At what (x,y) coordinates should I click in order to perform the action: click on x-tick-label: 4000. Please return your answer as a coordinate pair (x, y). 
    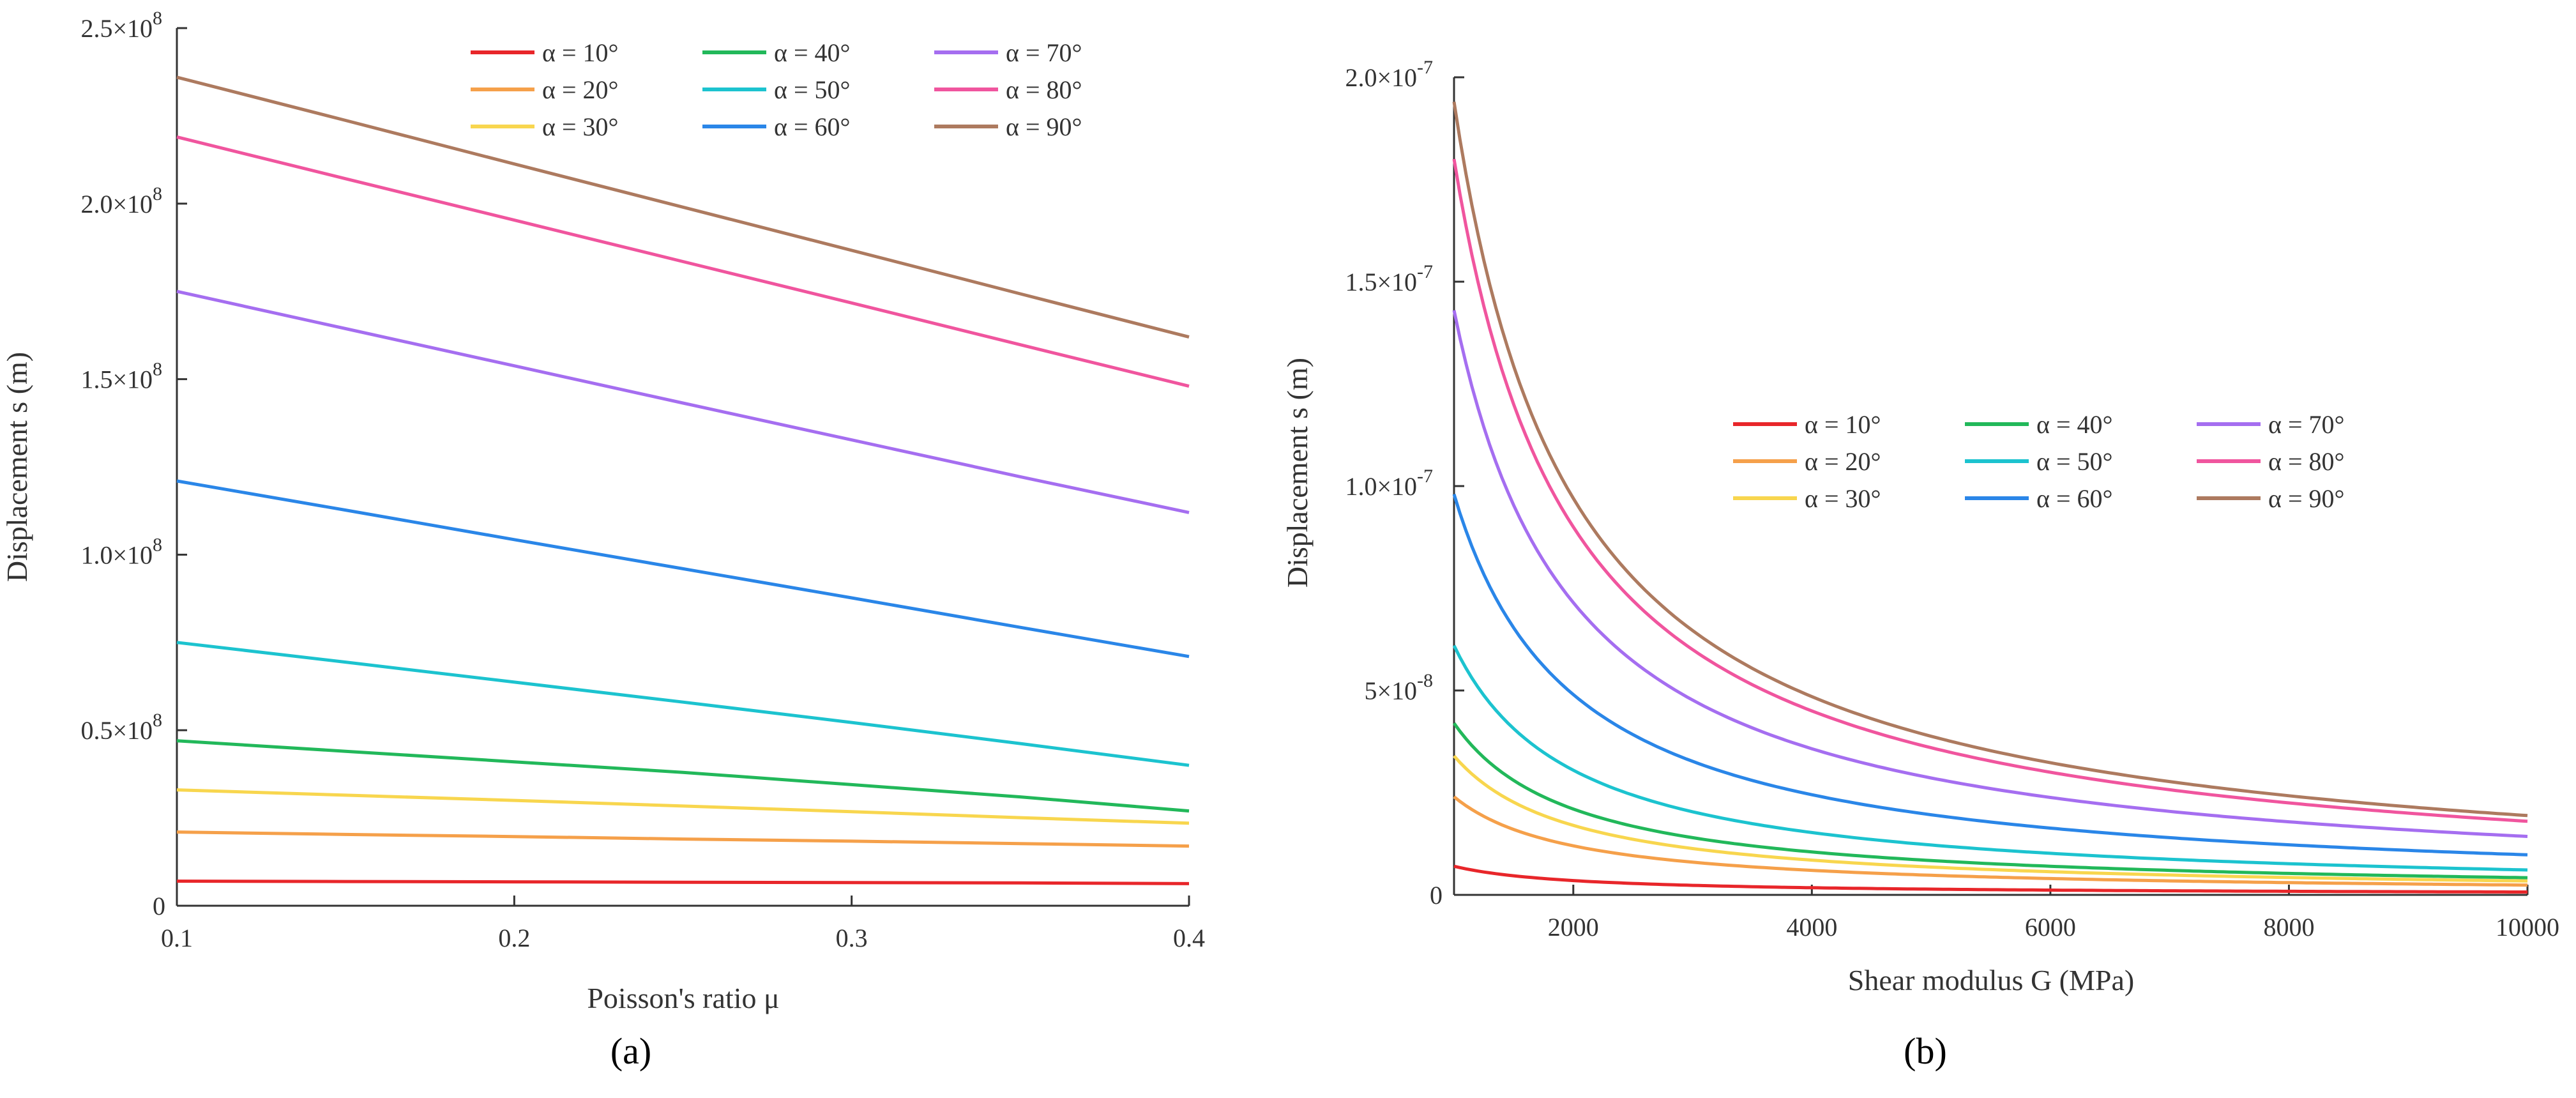
    Looking at the image, I should click on (1811, 928).